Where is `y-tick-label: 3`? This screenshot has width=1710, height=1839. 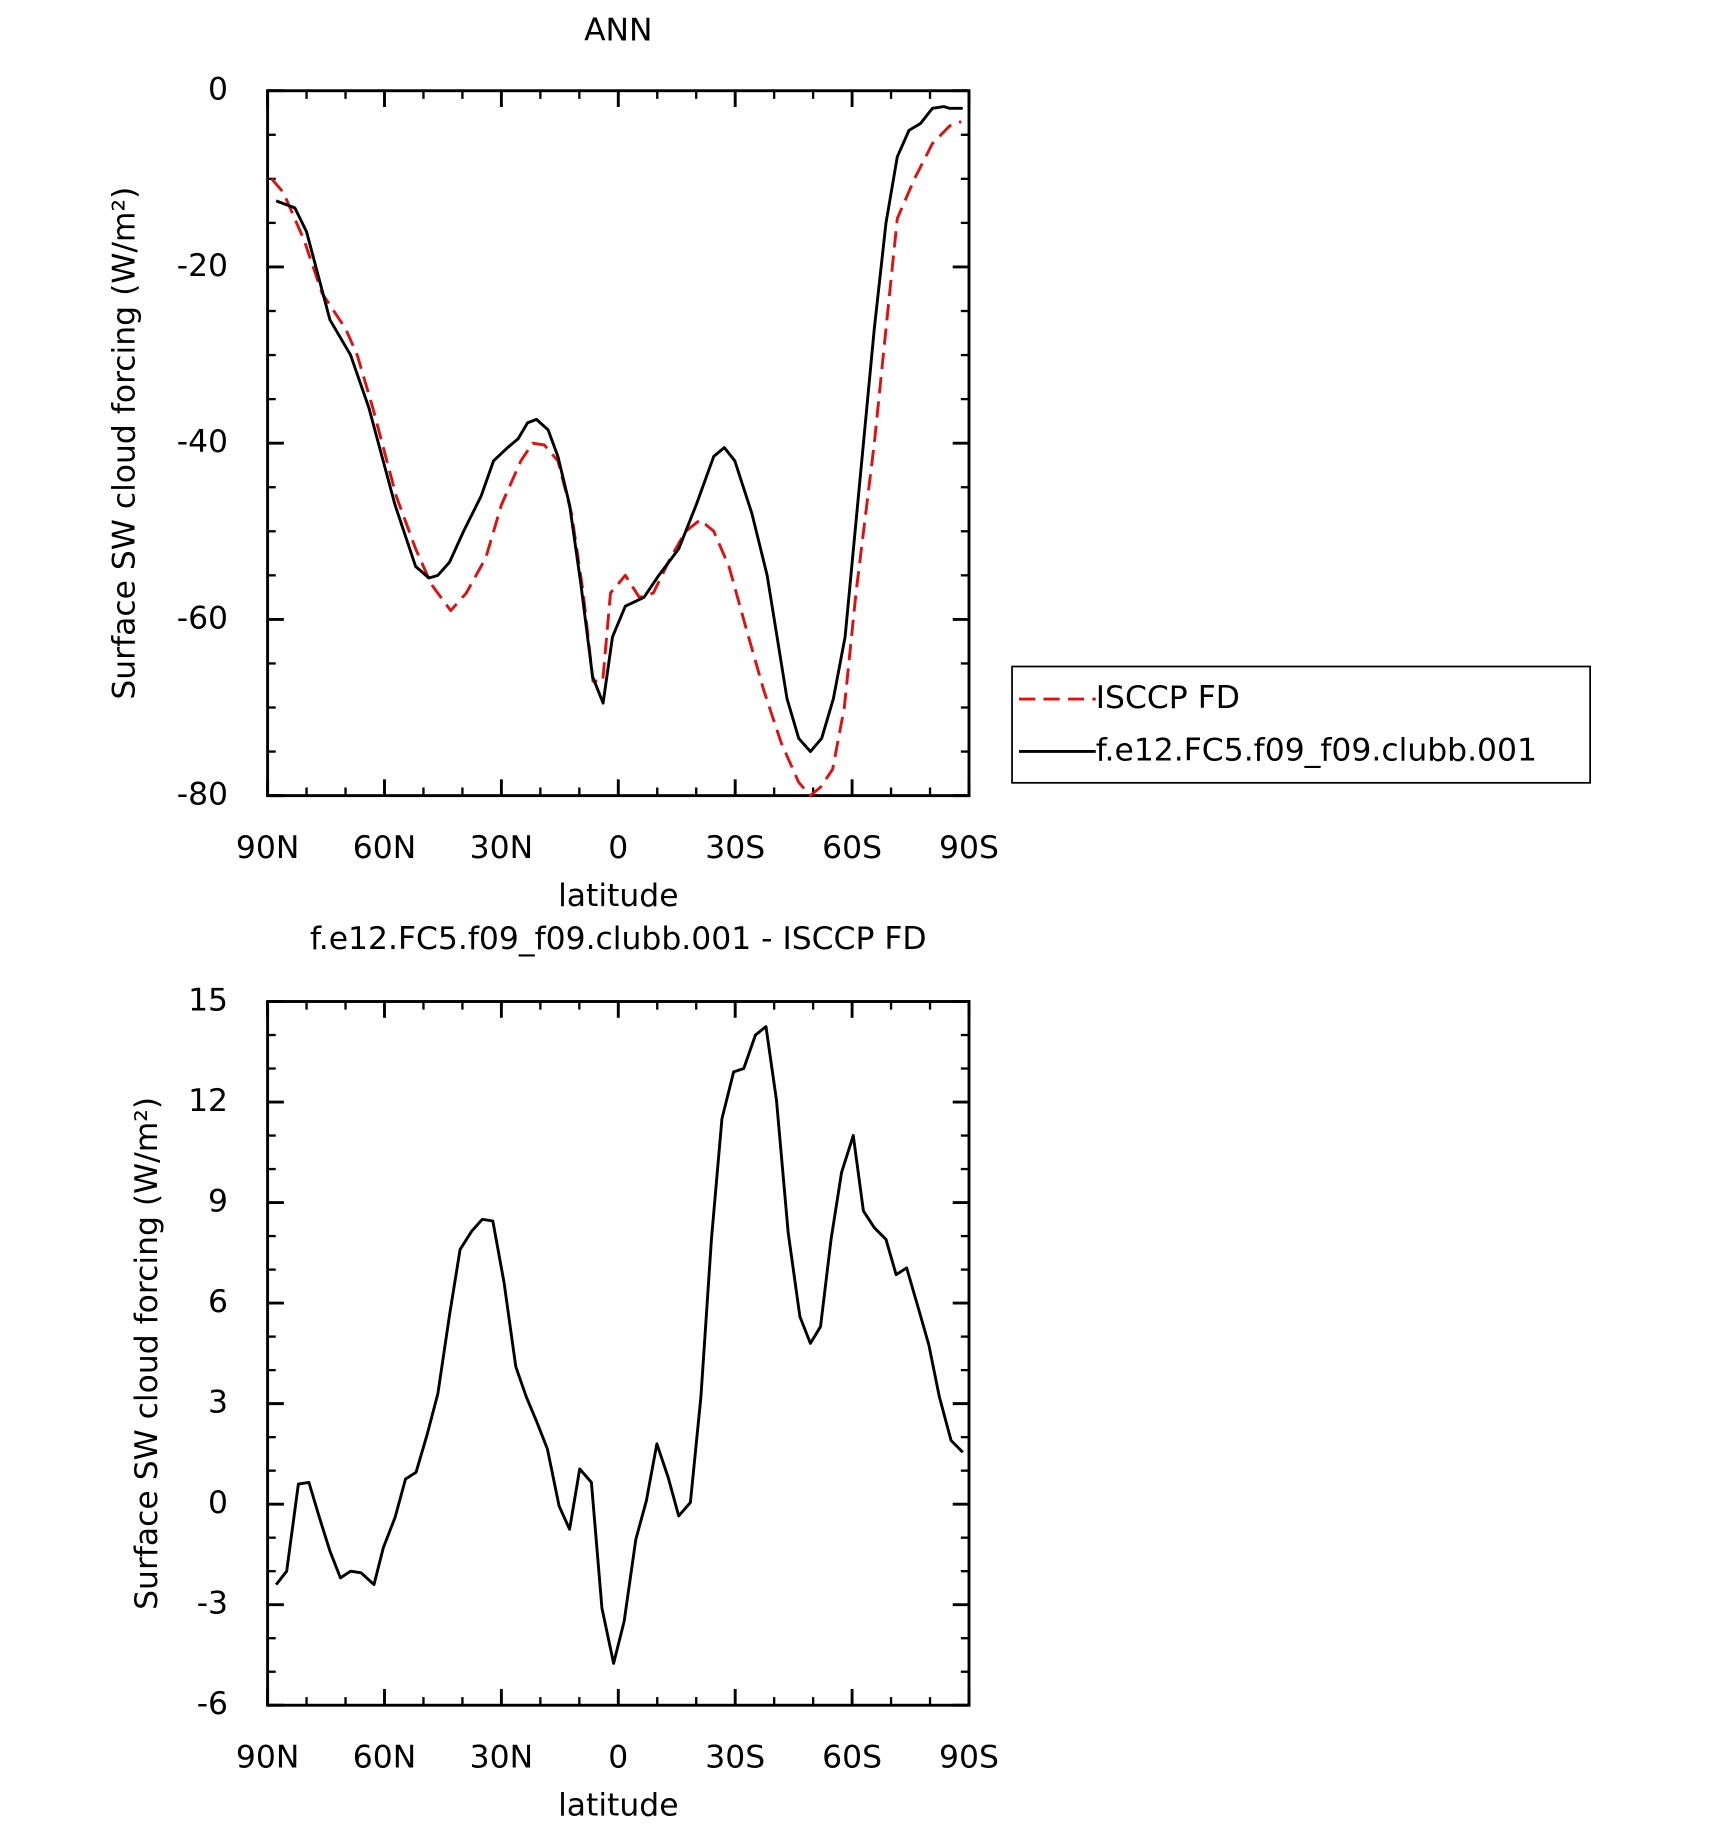 y-tick-label: 3 is located at coordinates (218, 1403).